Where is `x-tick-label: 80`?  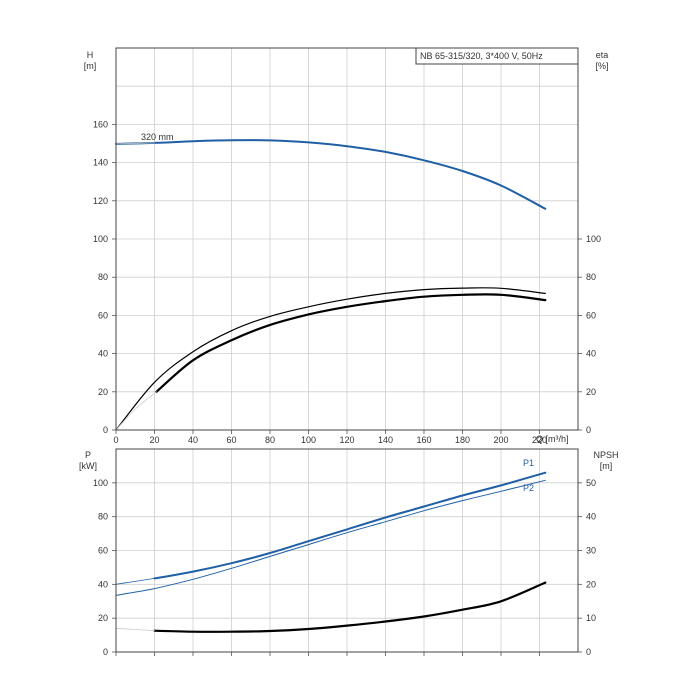 x-tick-label: 80 is located at coordinates (270, 440).